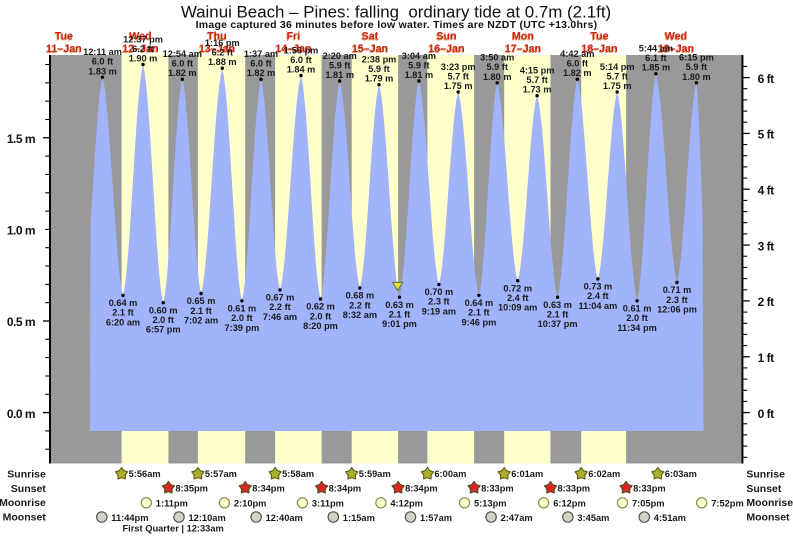 The image size is (793, 542). I want to click on svg-text: 1.83 m, so click(102, 71).